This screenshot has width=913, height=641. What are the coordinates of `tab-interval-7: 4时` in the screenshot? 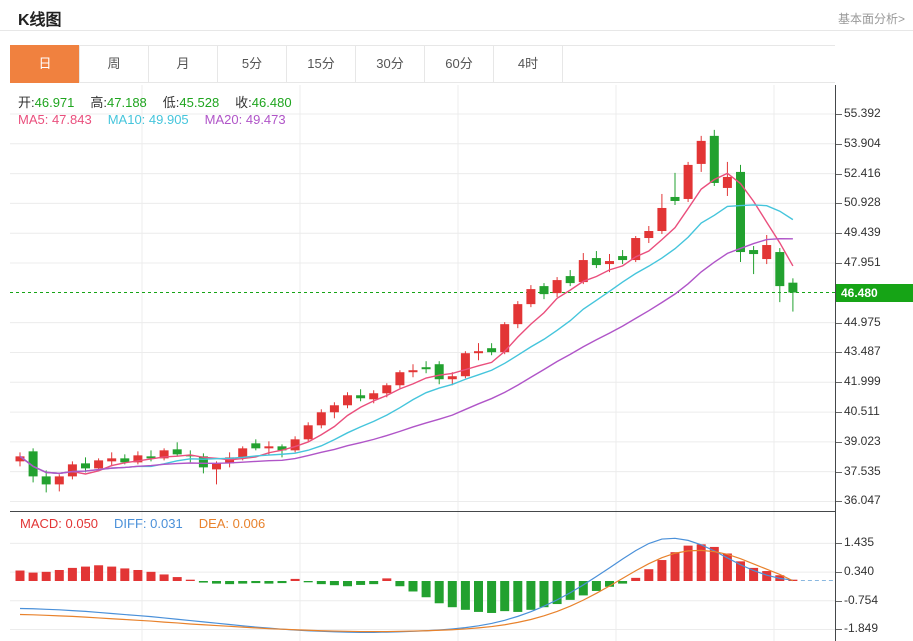 It's located at (528, 64).